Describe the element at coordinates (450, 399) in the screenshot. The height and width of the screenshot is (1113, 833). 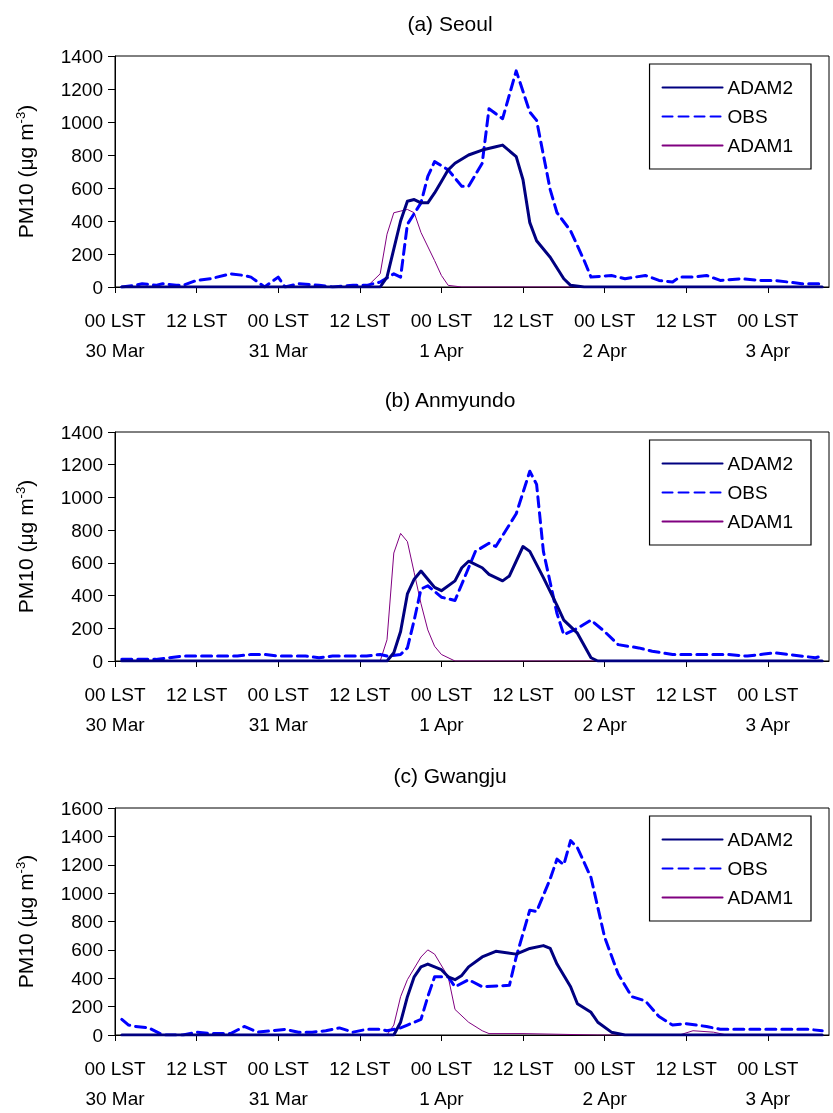
I see `chart-title: (b) Anmyundo` at that location.